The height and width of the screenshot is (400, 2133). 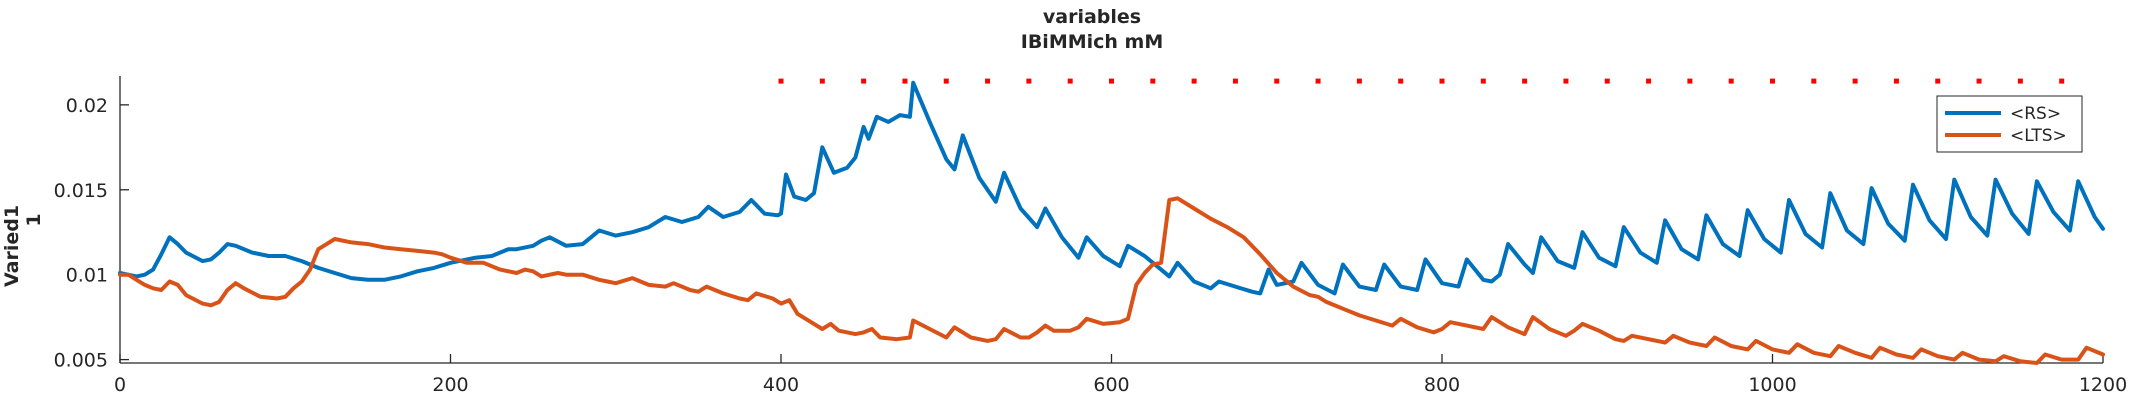 I want to click on legend-box, so click(x=2009, y=124).